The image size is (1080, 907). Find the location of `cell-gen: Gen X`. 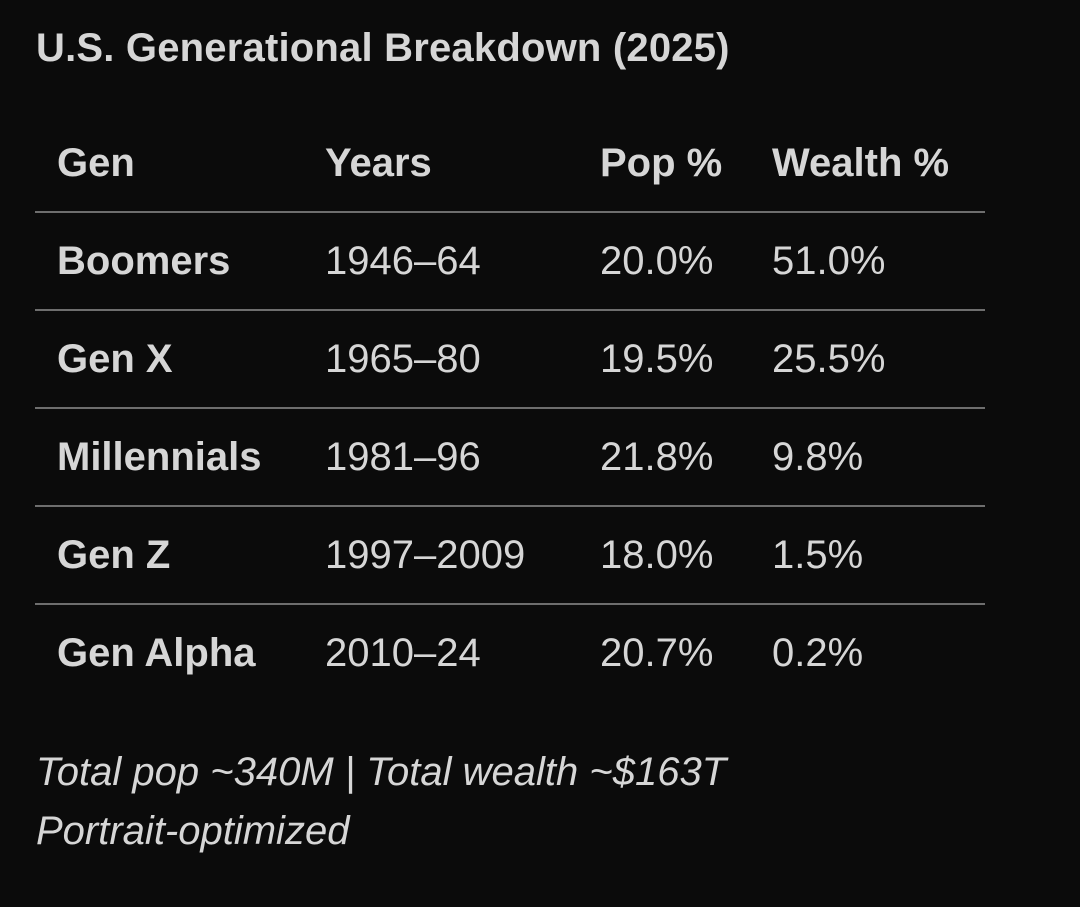

cell-gen: Gen X is located at coordinates (115, 358).